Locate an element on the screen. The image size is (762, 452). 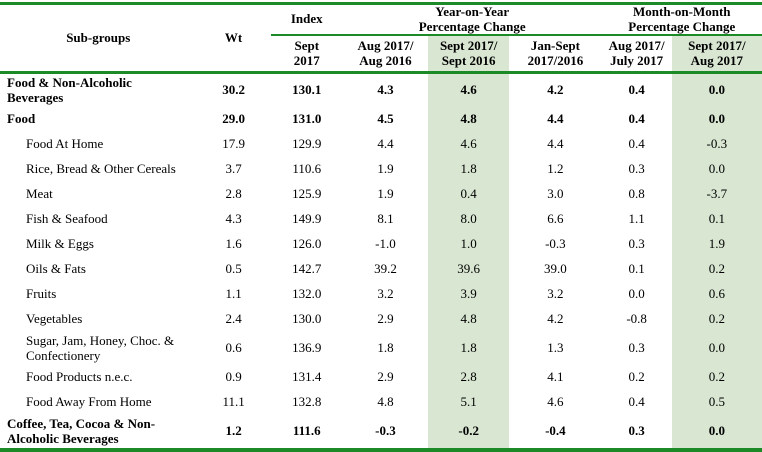
table-row: Meat 2.8 125.9 1.9 0.4 3.0 0.8 -3.7 is located at coordinates (381, 195).